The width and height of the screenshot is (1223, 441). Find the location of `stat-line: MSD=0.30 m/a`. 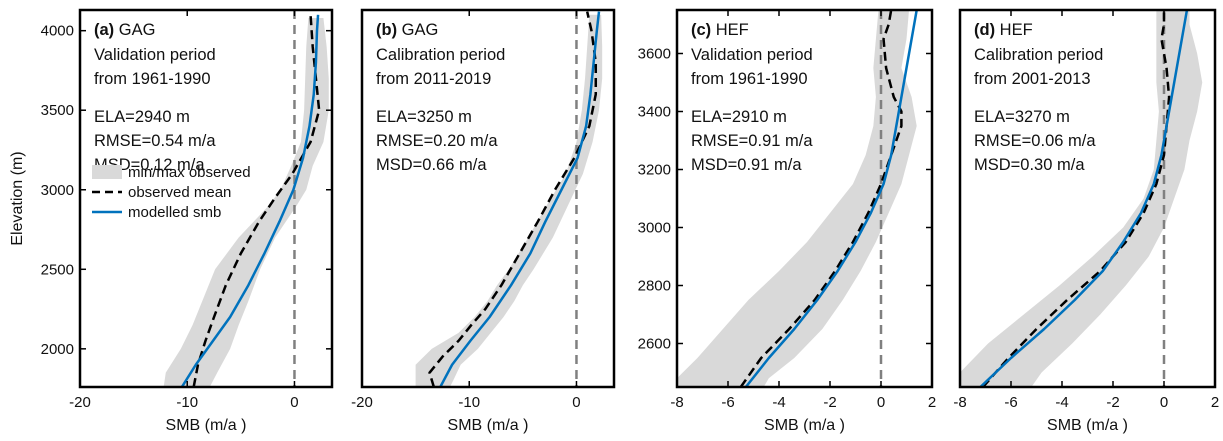

stat-line: MSD=0.30 m/a is located at coordinates (1029, 165).